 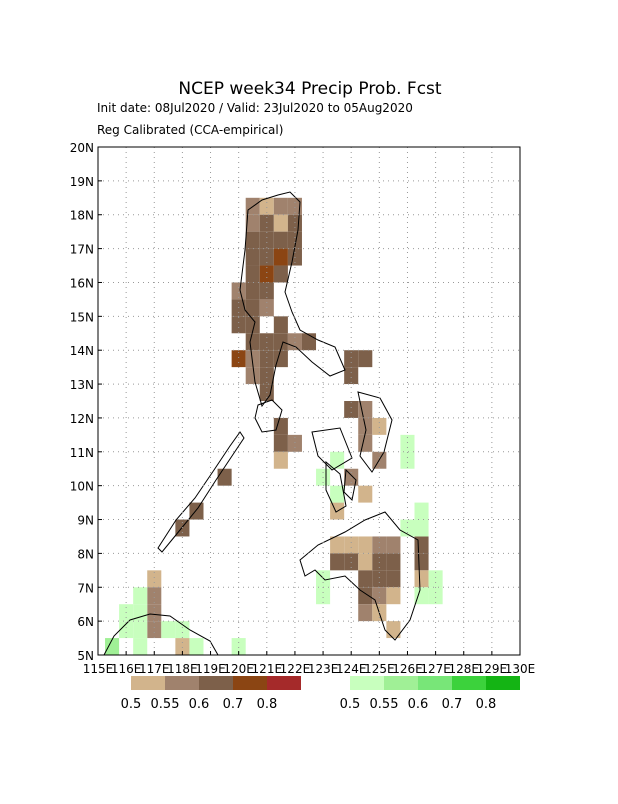 What do you see at coordinates (82, 419) in the screenshot?
I see `y-tick-label: 12N` at bounding box center [82, 419].